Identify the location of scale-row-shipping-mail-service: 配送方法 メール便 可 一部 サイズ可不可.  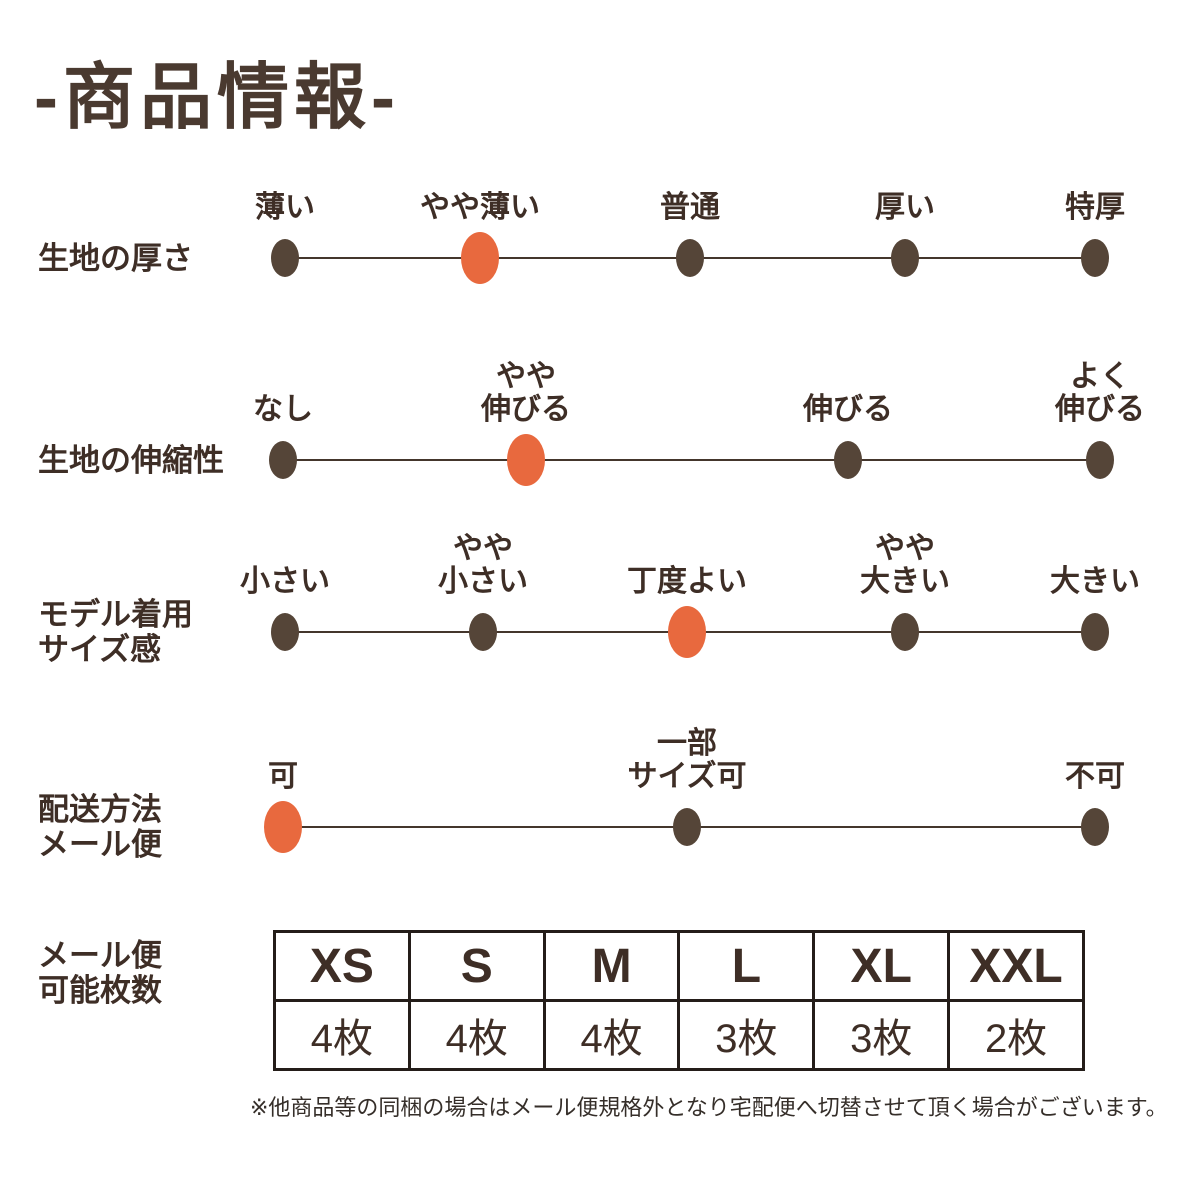
(600, 792).